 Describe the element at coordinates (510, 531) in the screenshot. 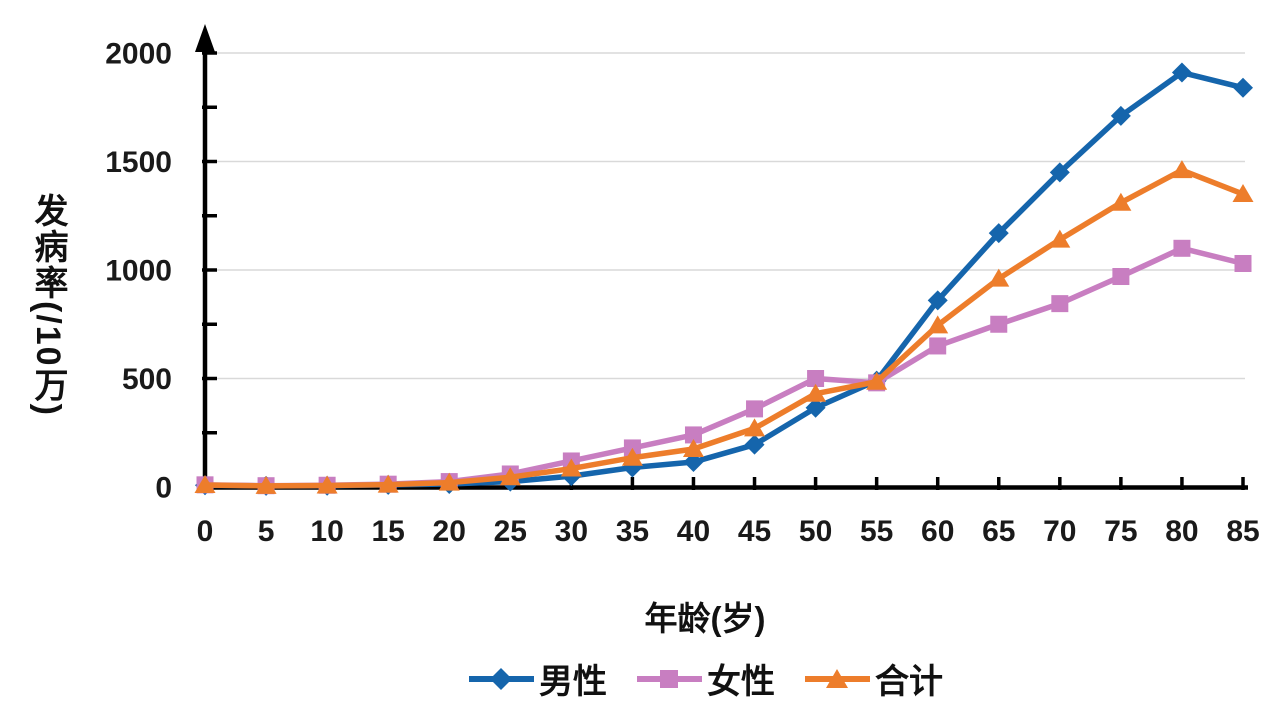

I see `x-tick-label: 25` at that location.